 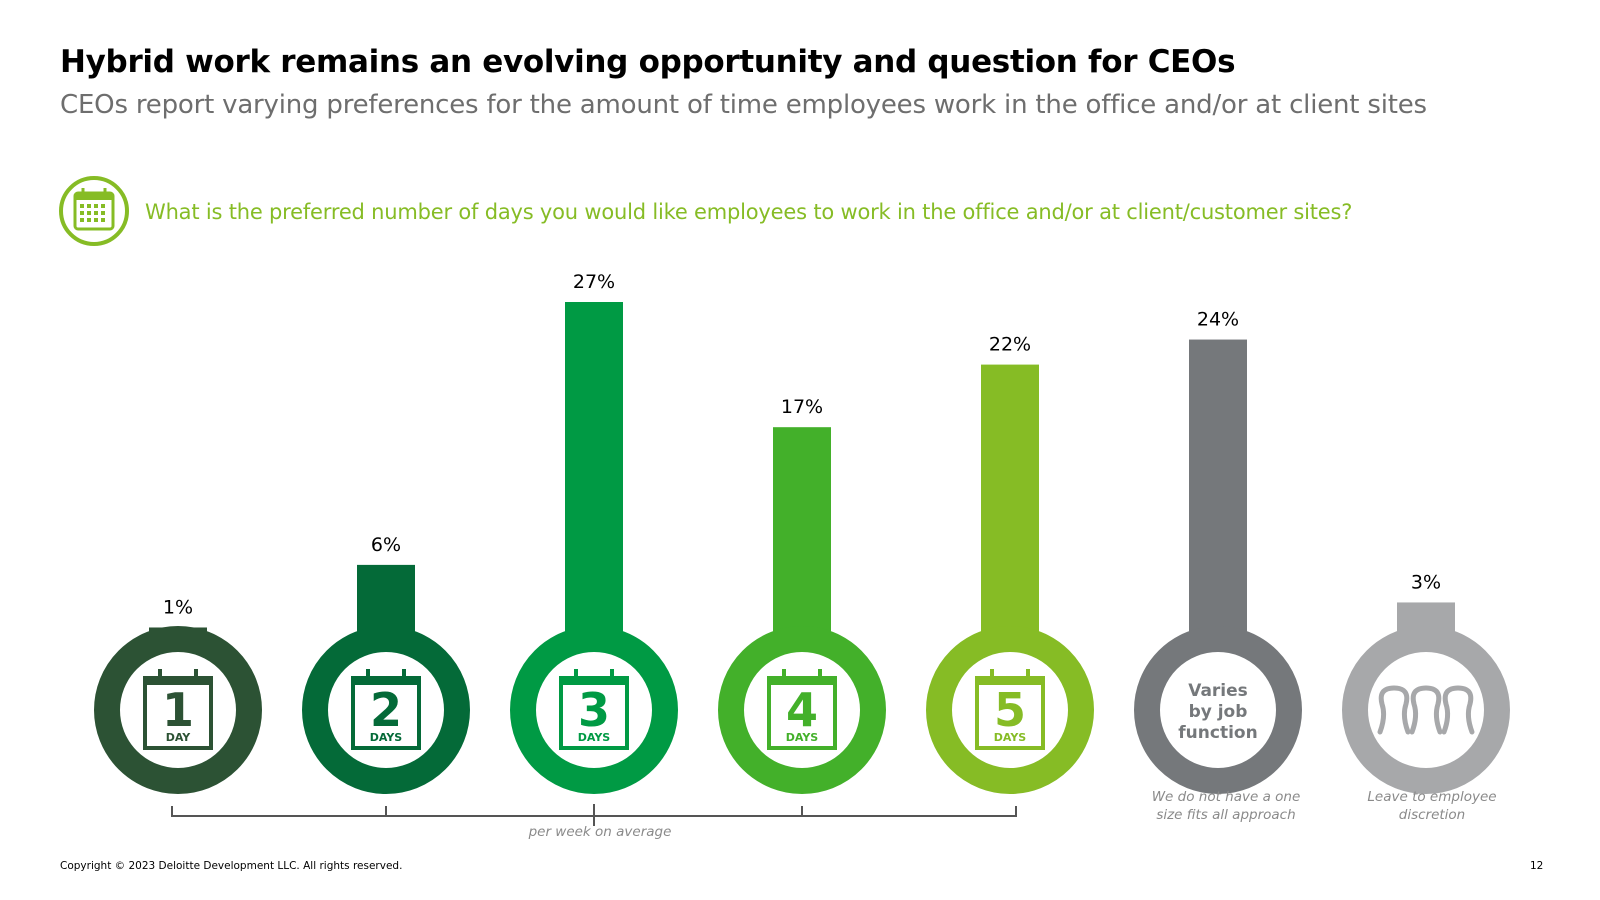 I want to click on value-label: 22%, so click(x=1010, y=345).